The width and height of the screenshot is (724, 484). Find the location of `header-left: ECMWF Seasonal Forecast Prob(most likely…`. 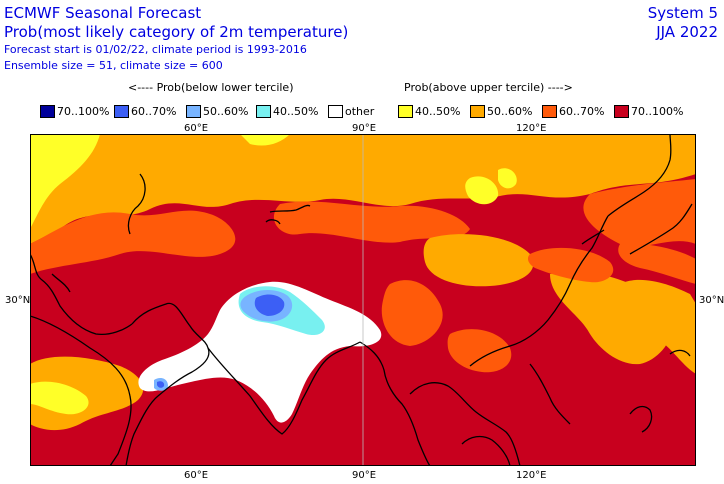

header-left: ECMWF Seasonal Forecast Prob(most likely… is located at coordinates (176, 39).